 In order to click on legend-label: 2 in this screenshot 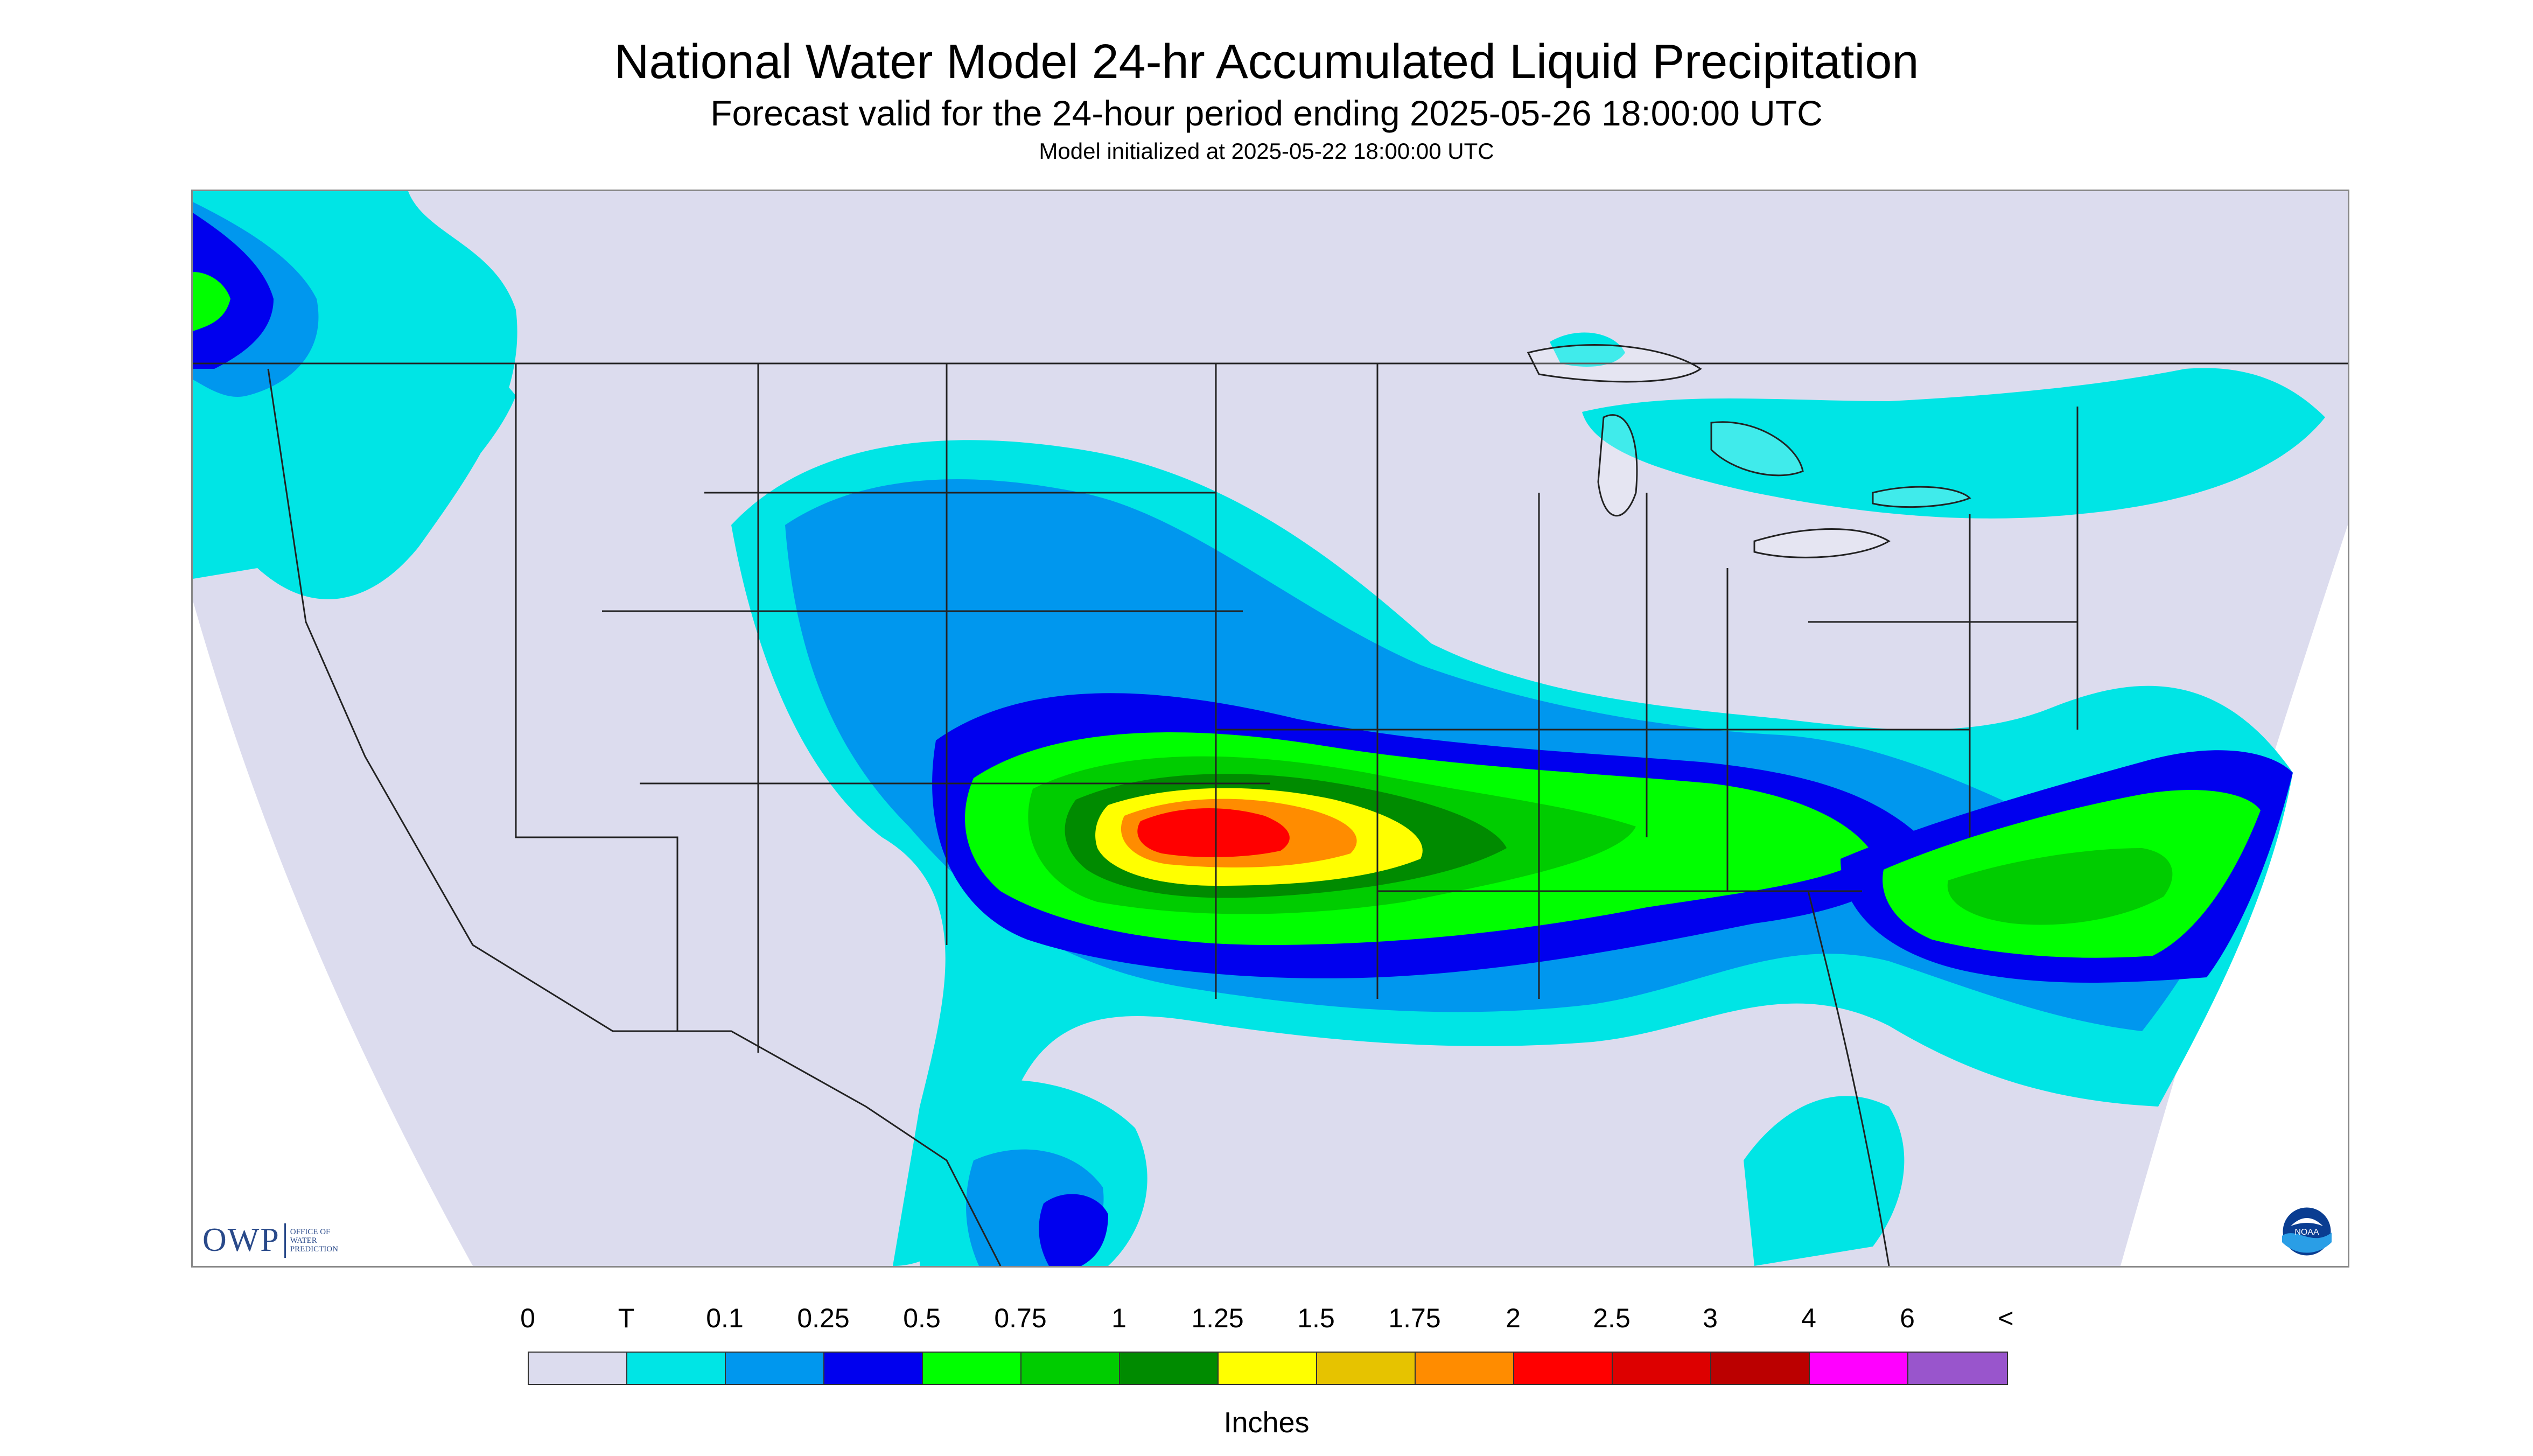, I will do `click(1514, 1318)`.